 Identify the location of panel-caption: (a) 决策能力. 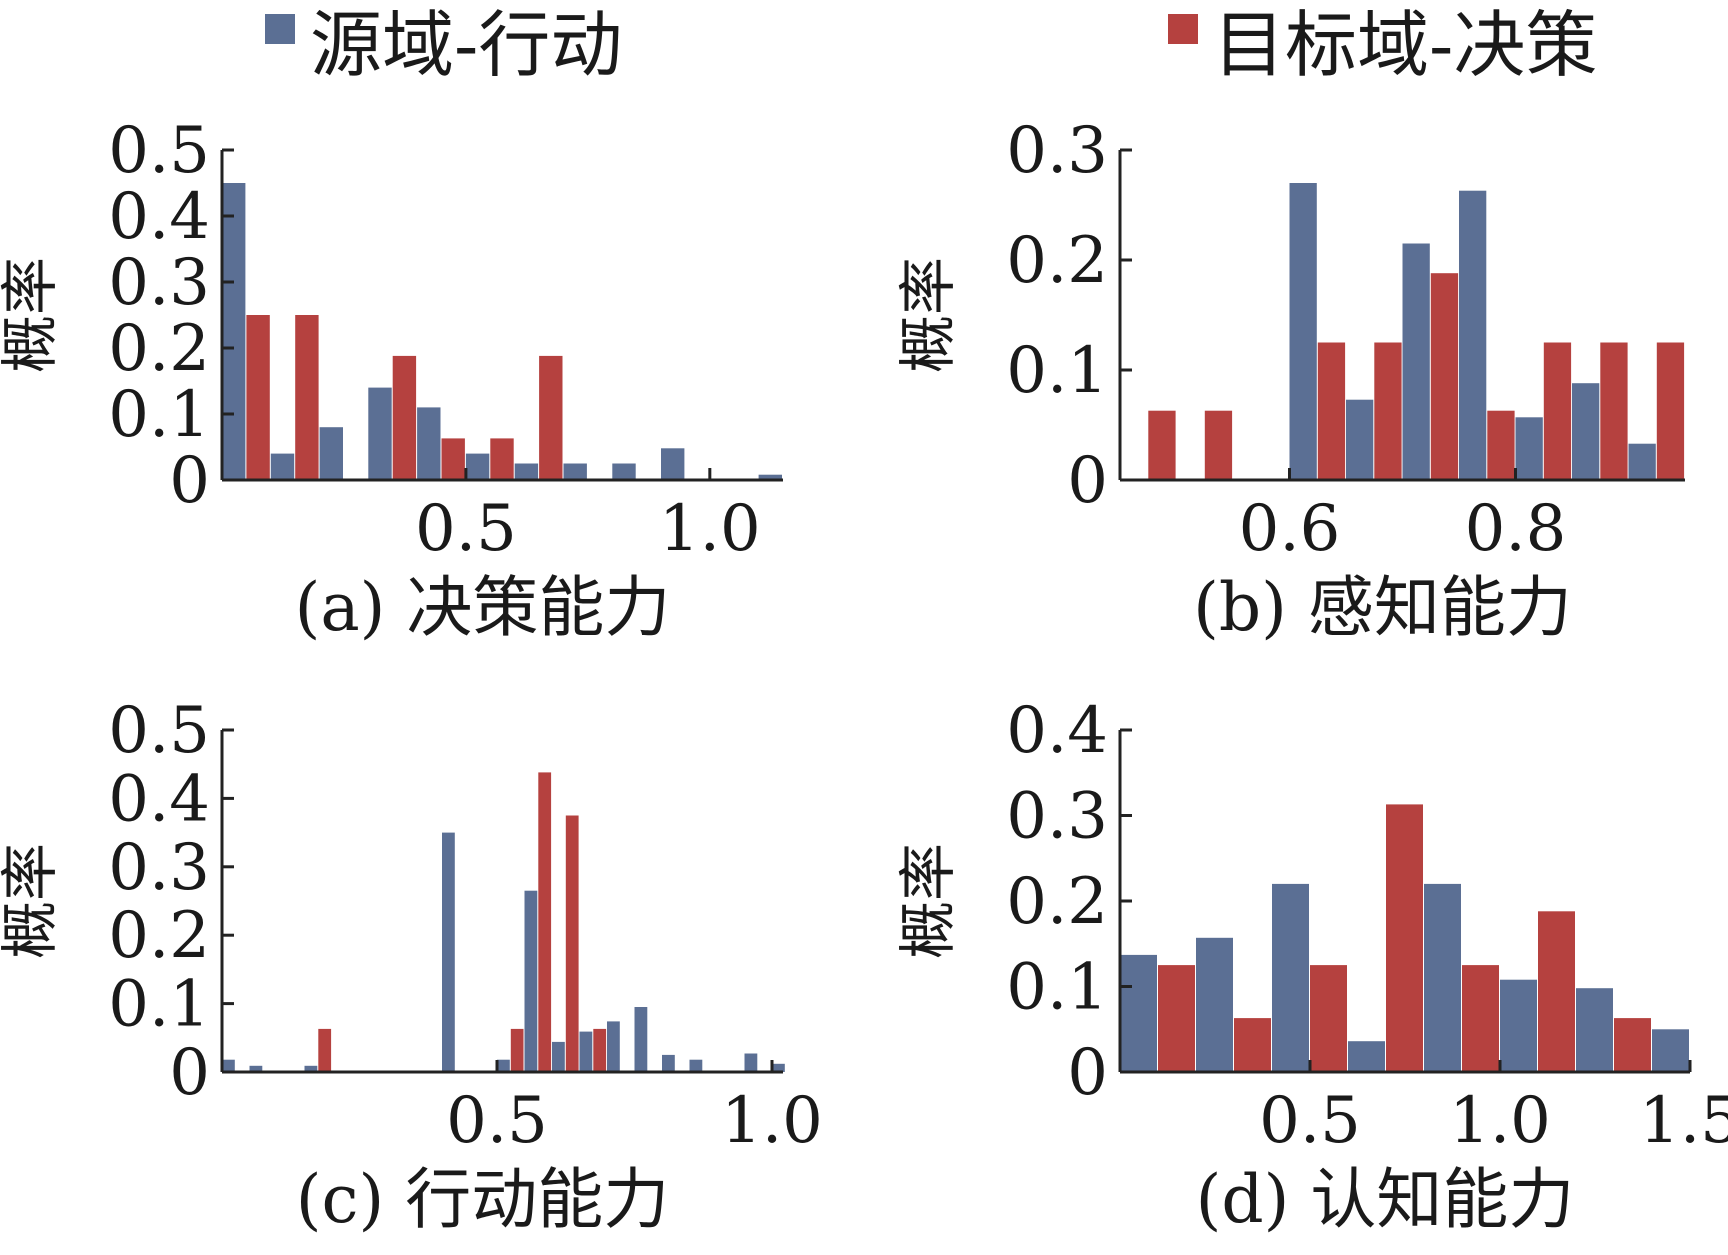
(483, 607).